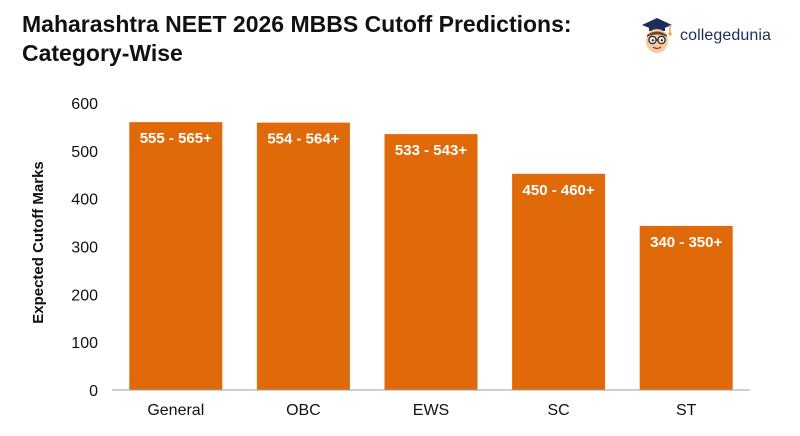  What do you see at coordinates (175, 410) in the screenshot?
I see `x-tick-label: General` at bounding box center [175, 410].